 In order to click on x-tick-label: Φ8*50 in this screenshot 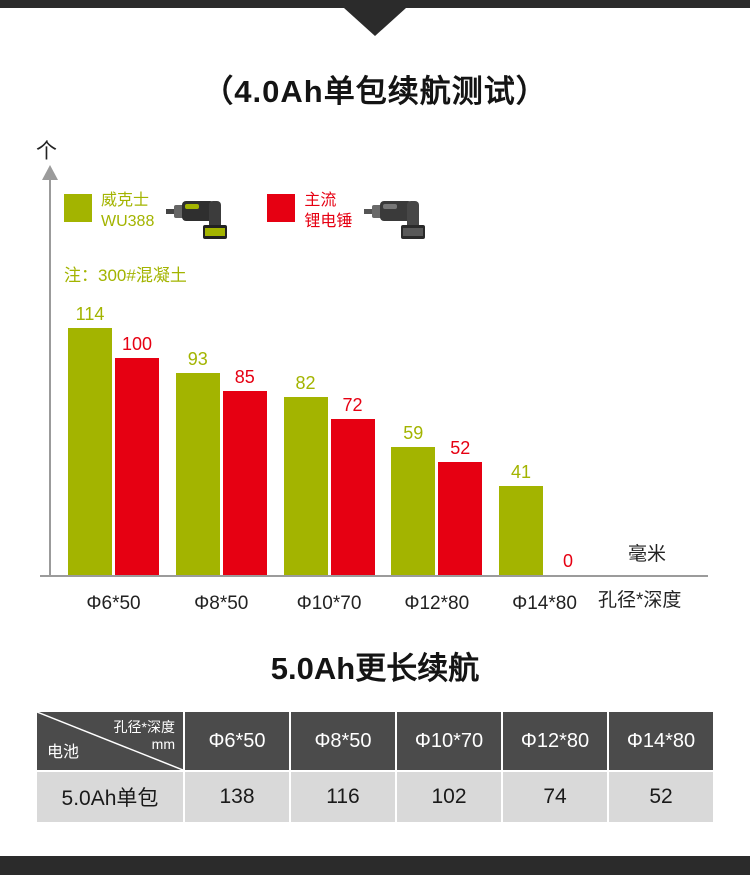, I will do `click(221, 603)`.